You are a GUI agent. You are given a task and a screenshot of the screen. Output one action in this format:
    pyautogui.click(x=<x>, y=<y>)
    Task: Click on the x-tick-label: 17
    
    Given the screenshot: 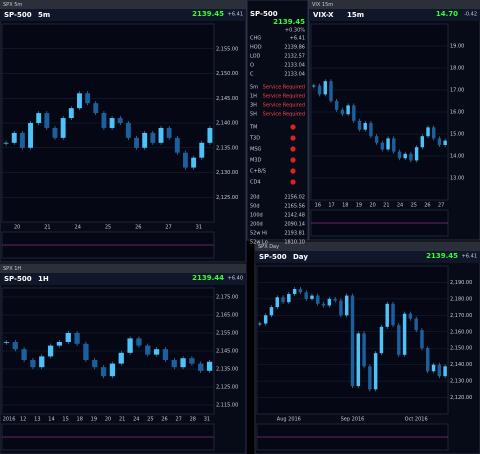 What is the action you would take?
    pyautogui.click(x=331, y=206)
    